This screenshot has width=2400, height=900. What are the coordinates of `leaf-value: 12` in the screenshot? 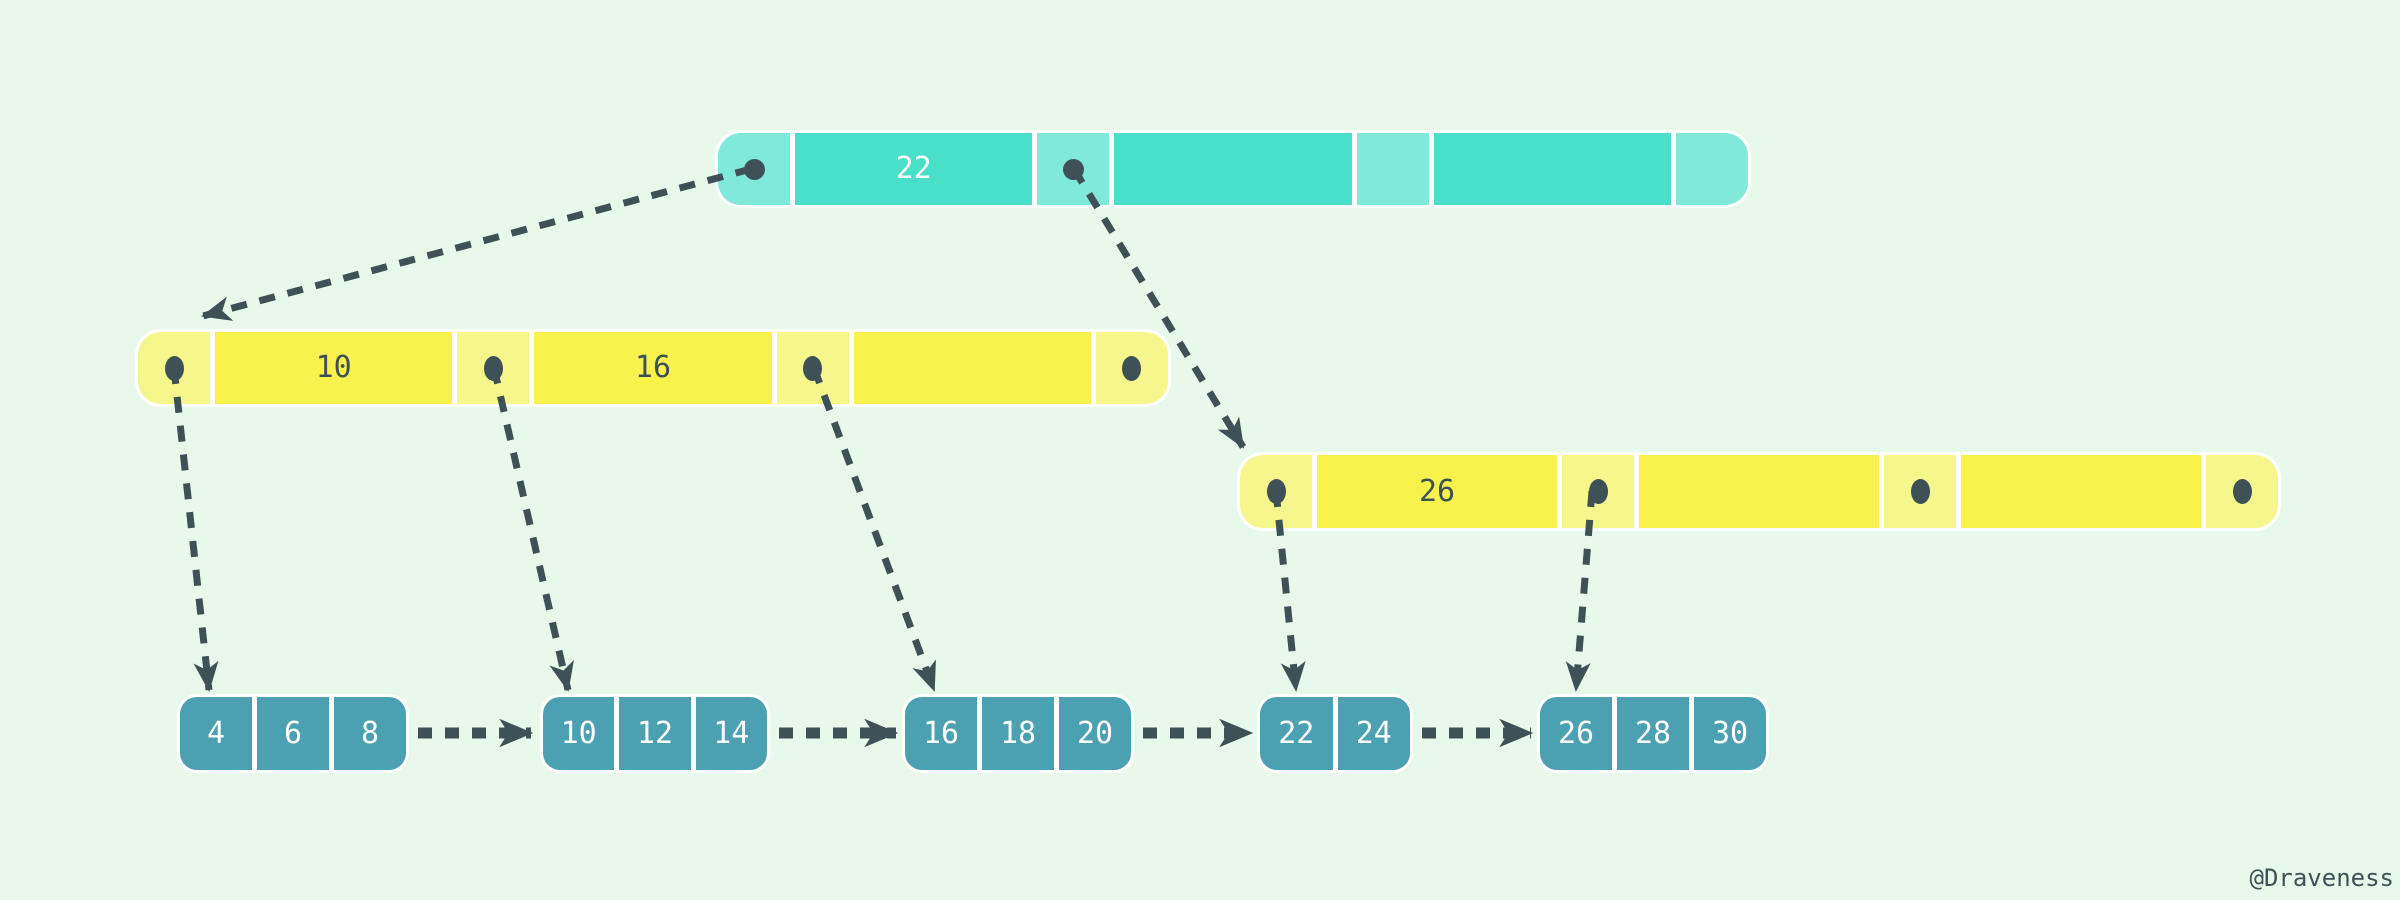 It's located at (655, 733).